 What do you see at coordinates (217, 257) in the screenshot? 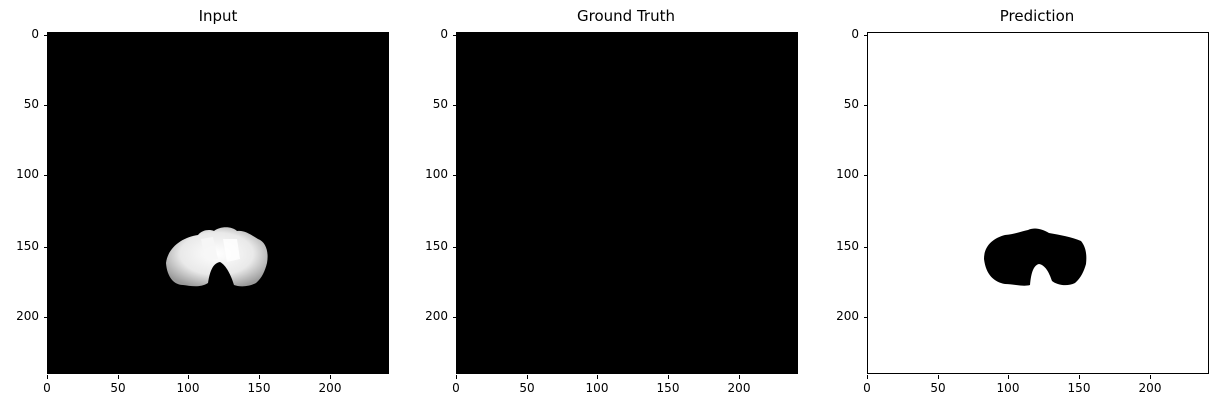
I see `input-image` at bounding box center [217, 257].